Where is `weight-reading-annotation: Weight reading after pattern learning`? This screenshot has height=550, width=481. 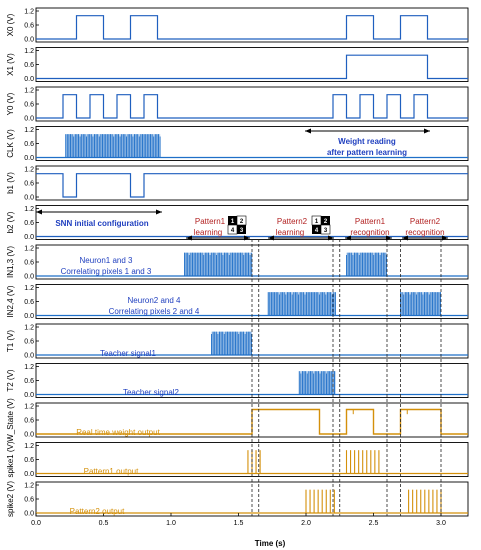
weight-reading-annotation: Weight reading after pattern learning is located at coordinates (367, 142).